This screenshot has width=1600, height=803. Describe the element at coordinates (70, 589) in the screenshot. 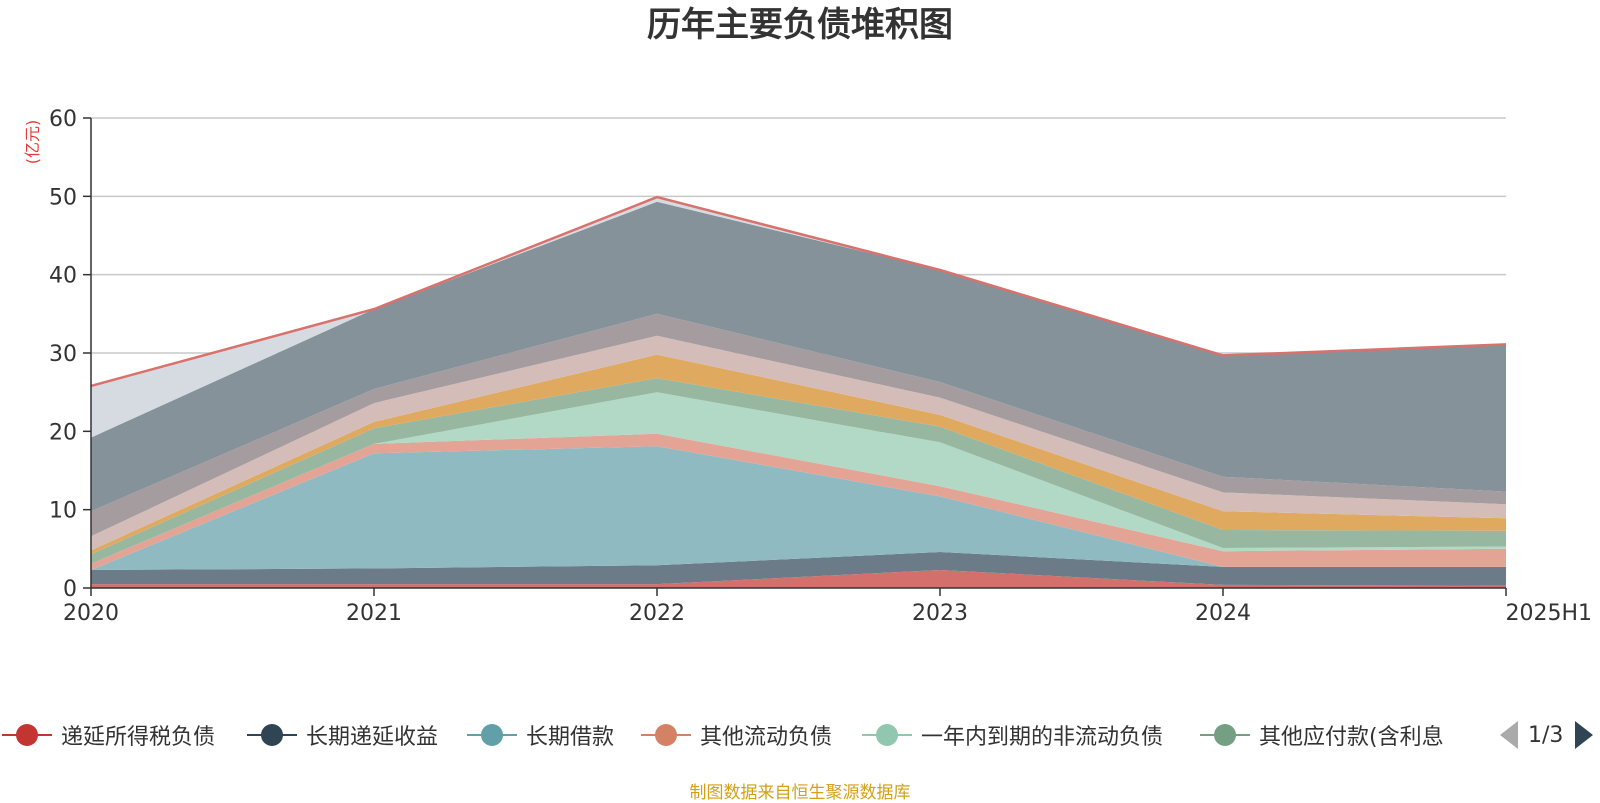

I see `y-tick-label: 0` at that location.